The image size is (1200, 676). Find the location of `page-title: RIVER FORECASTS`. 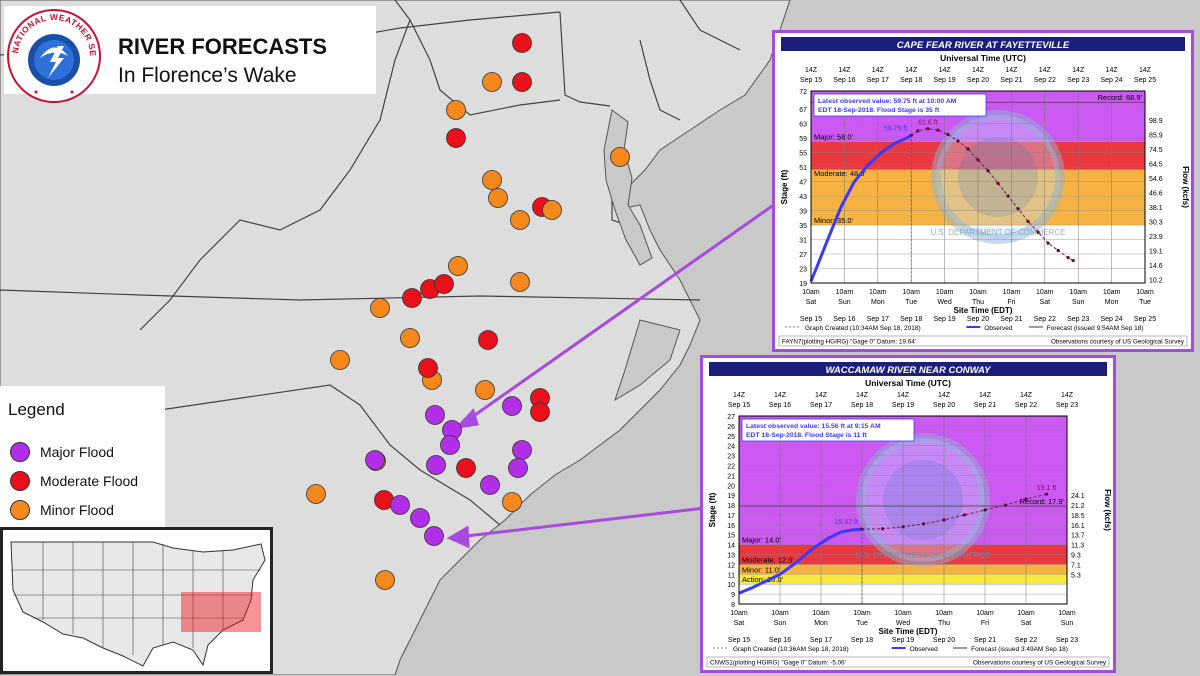

page-title: RIVER FORECASTS is located at coordinates (223, 46).